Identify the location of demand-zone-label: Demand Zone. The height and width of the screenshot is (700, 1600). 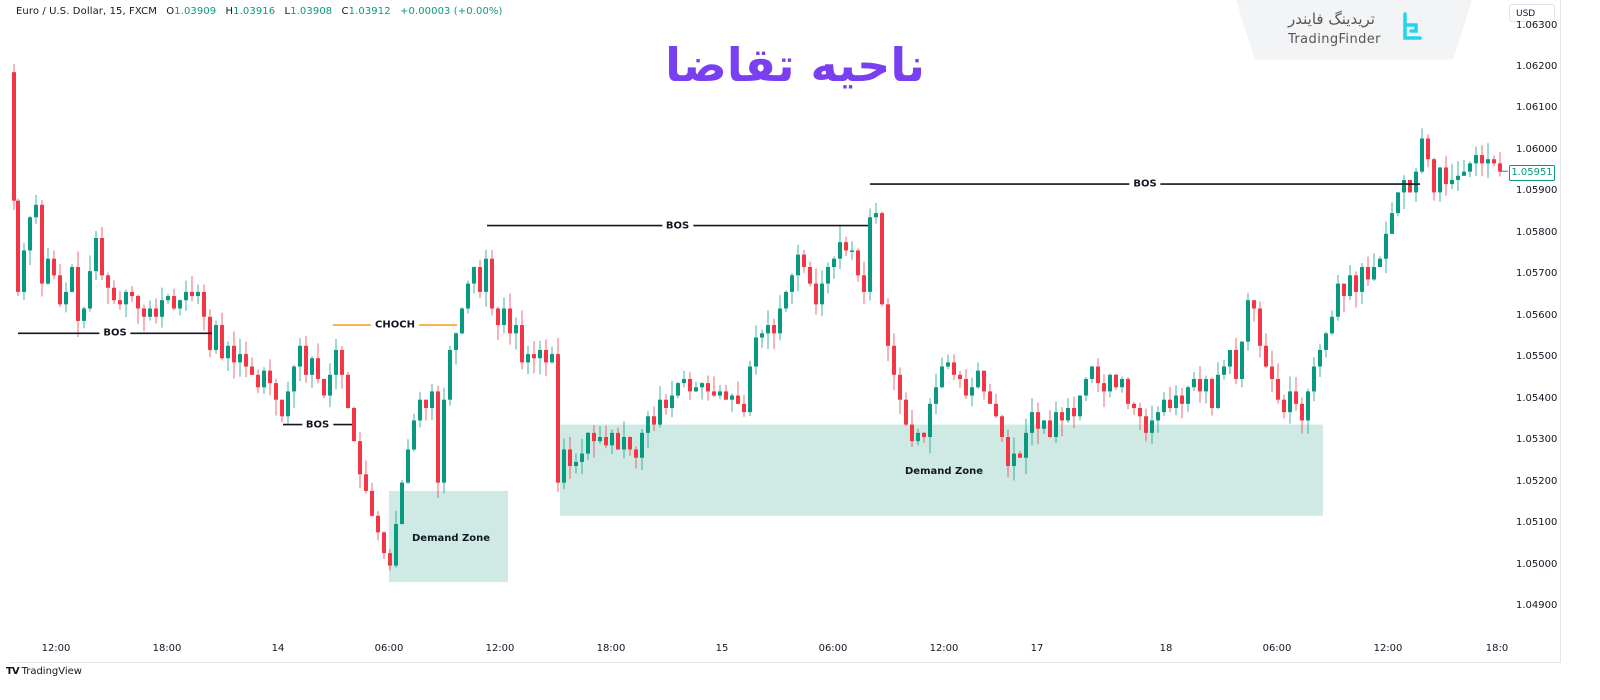
(451, 538).